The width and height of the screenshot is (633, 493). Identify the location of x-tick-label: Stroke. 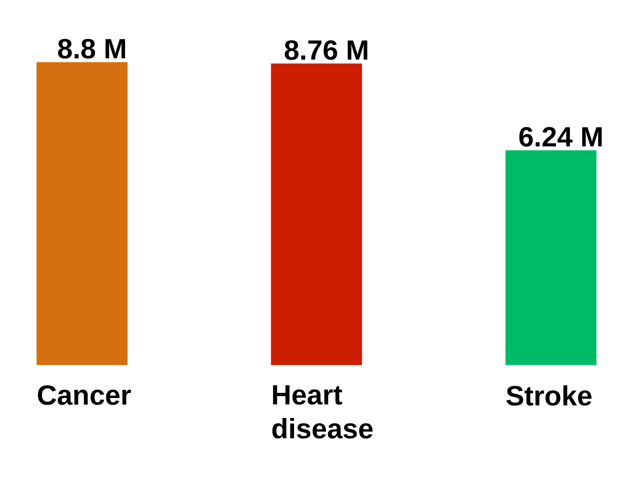
(549, 395).